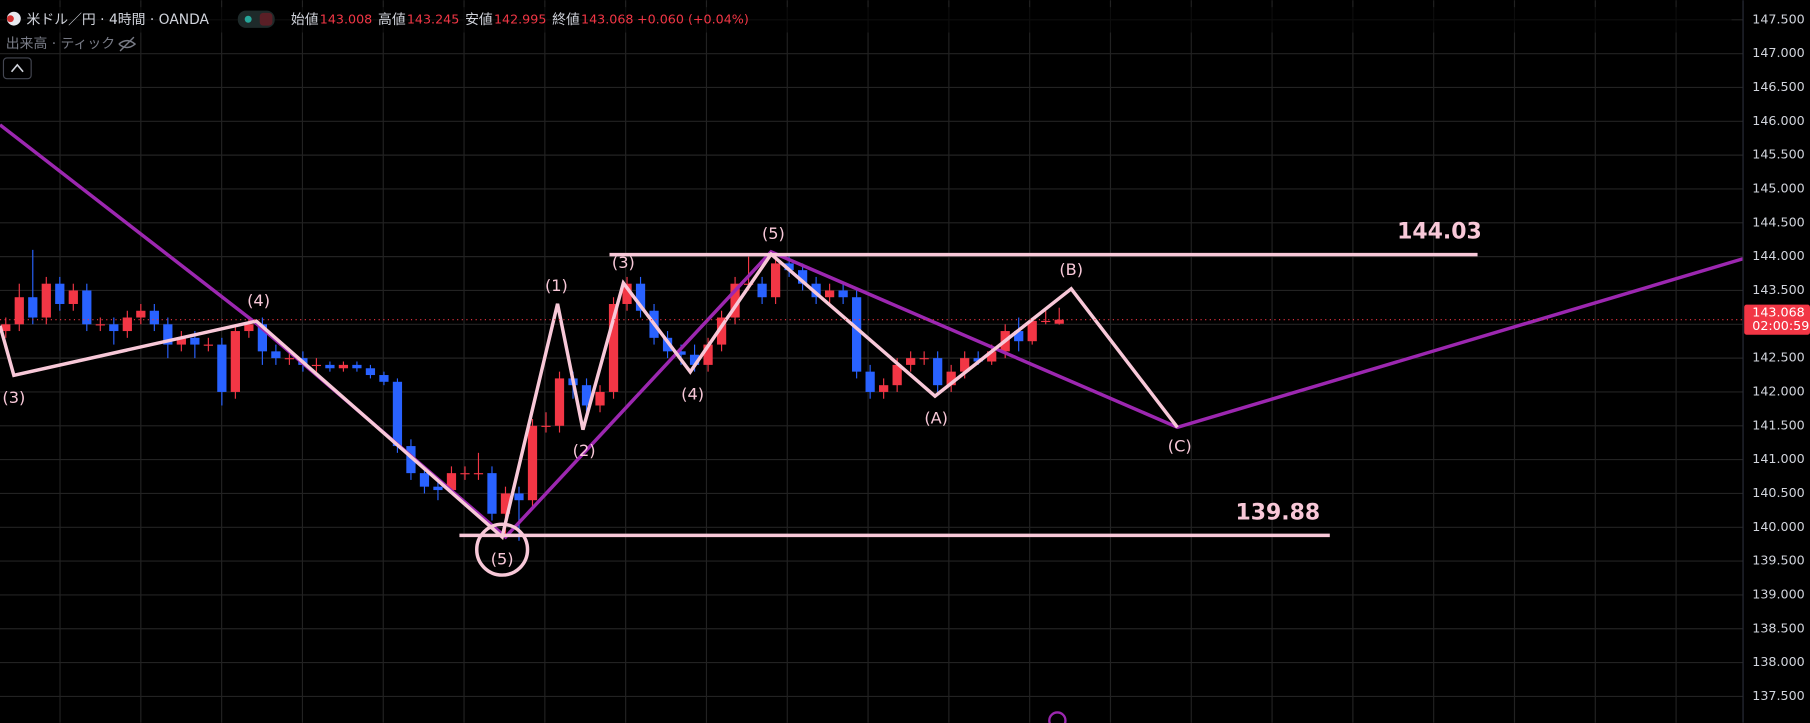 The image size is (1810, 723). Describe the element at coordinates (556, 285) in the screenshot. I see `wave-label: (1)` at that location.